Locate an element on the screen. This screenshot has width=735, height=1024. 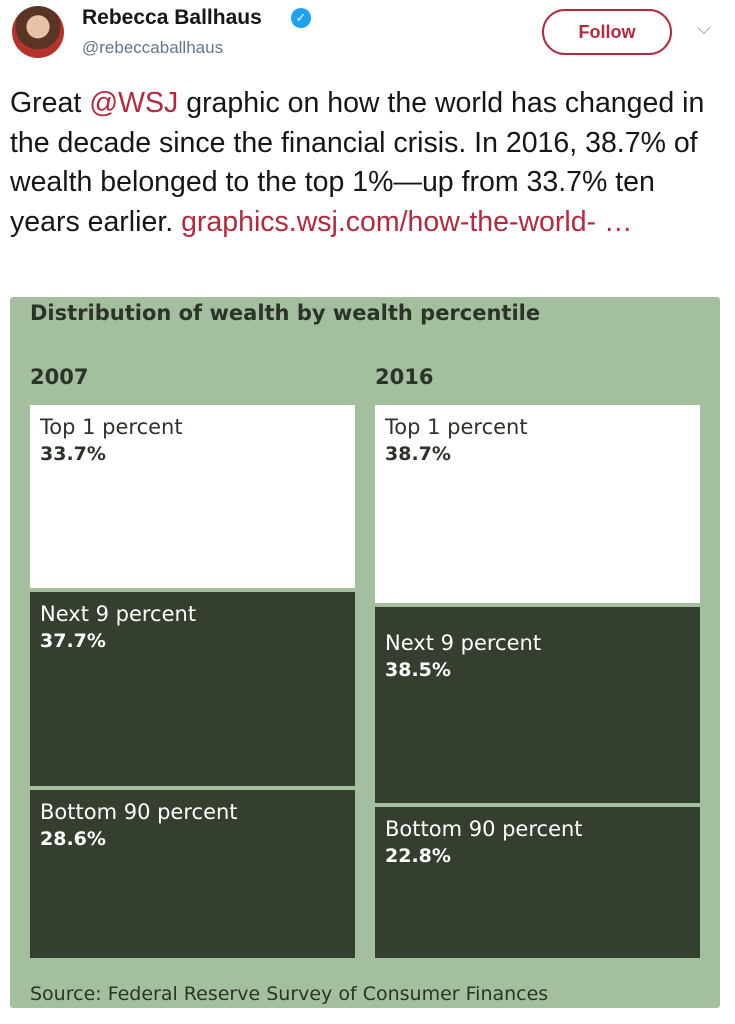
tweet-text-part: Great is located at coordinates (50, 103).